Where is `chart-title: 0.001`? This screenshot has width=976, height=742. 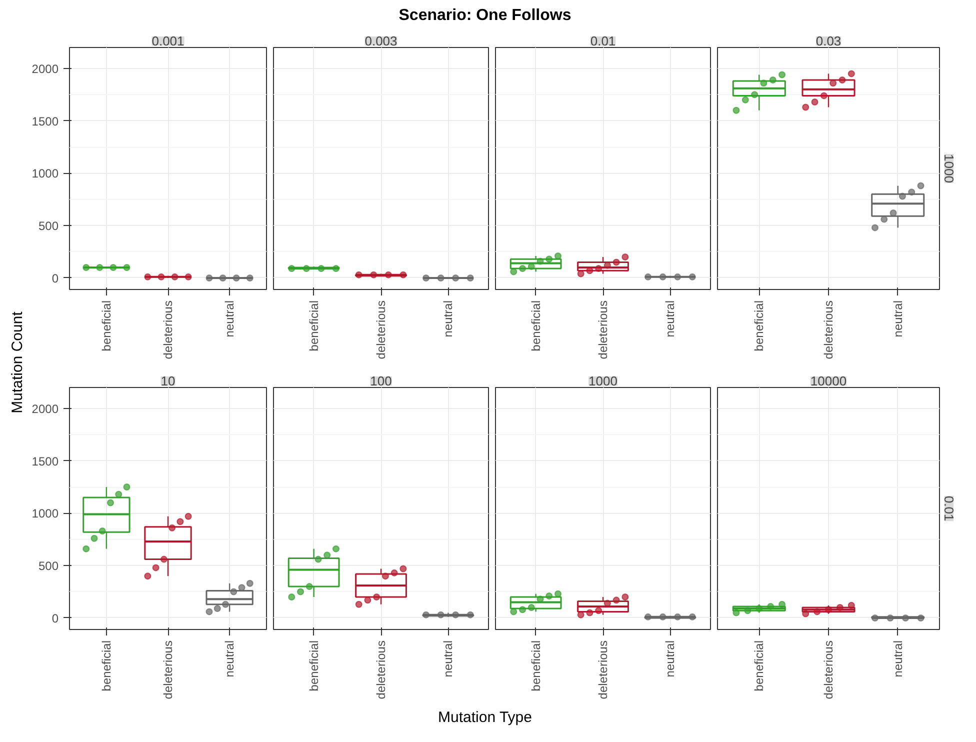
chart-title: 0.001 is located at coordinates (168, 41).